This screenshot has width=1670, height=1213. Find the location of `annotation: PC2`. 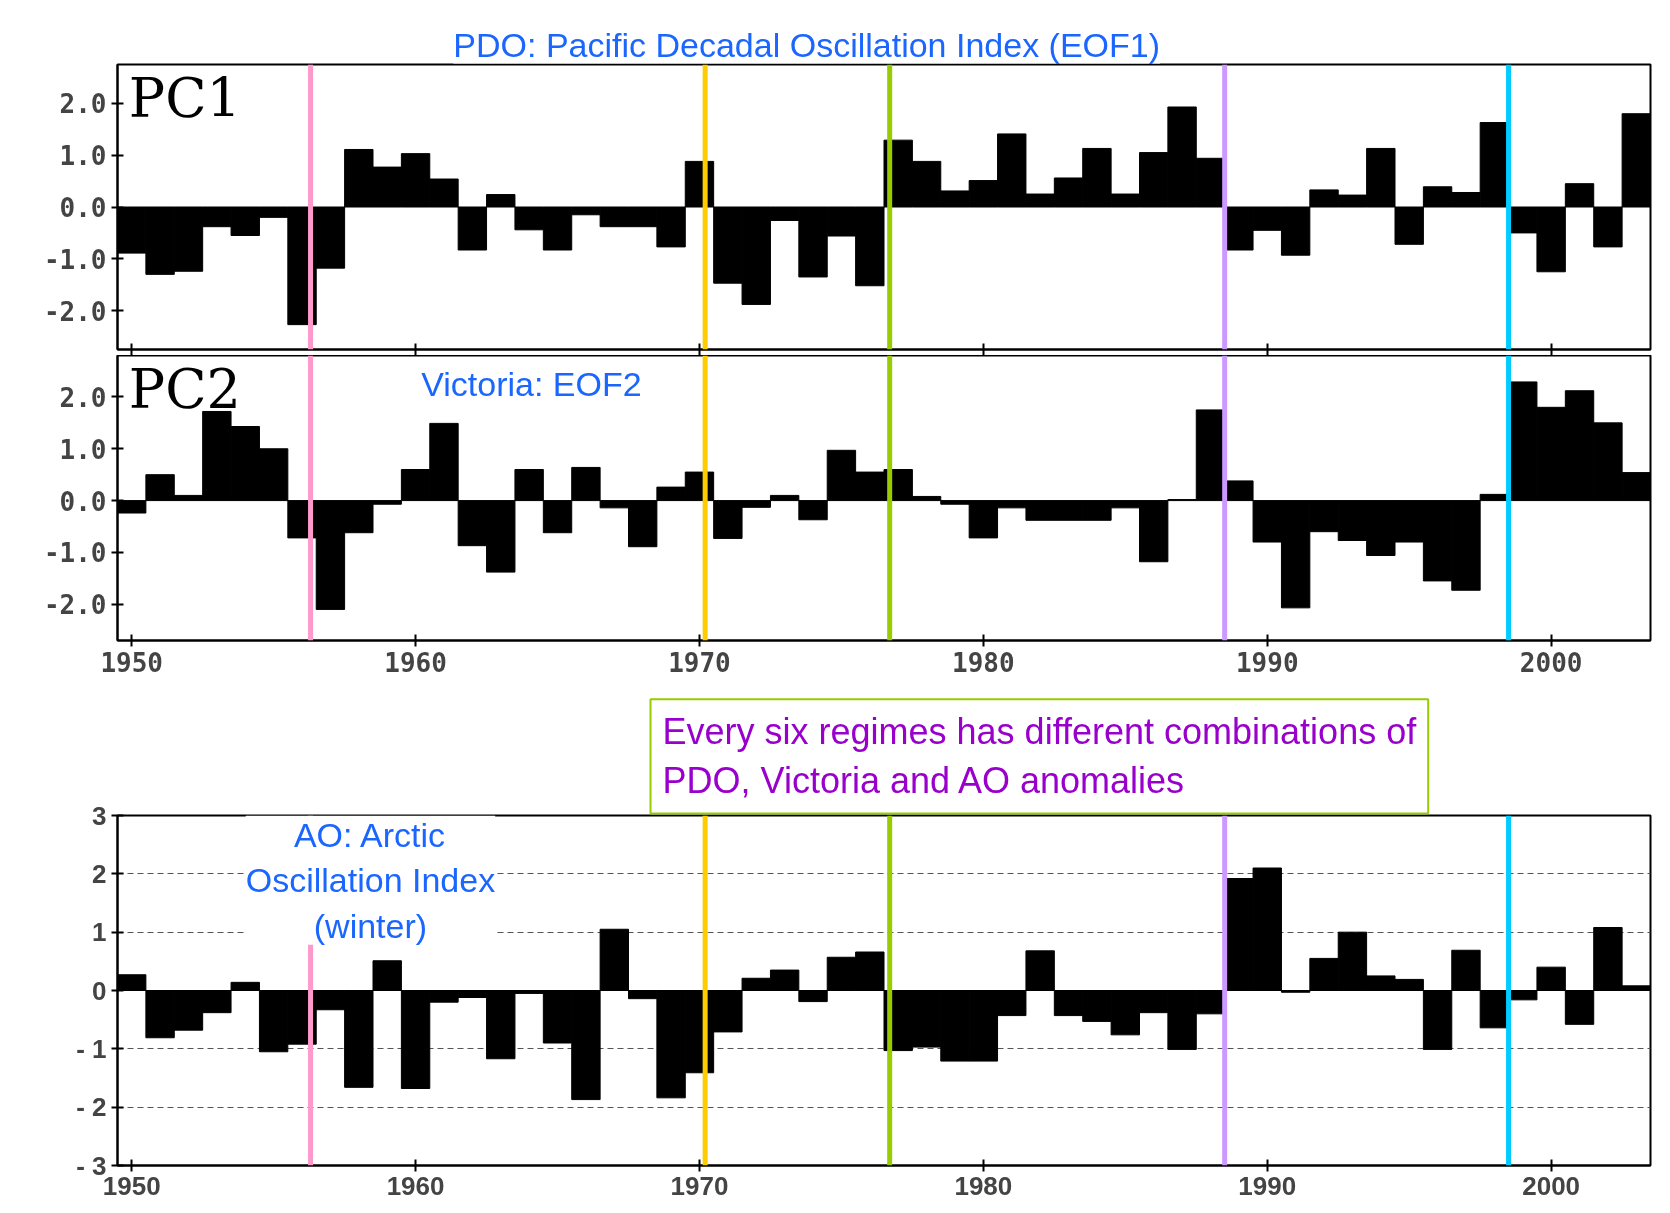

annotation: PC2 is located at coordinates (184, 390).